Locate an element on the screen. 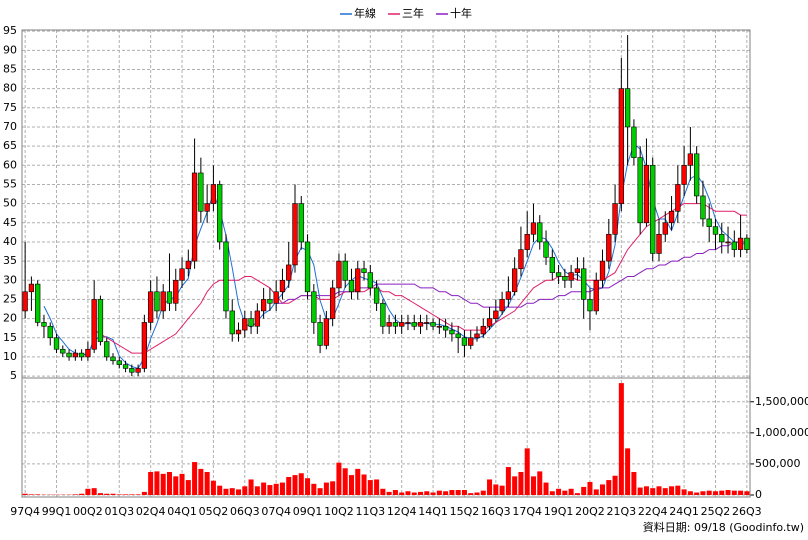  x-tick-label: 20Q2 is located at coordinates (590, 511).